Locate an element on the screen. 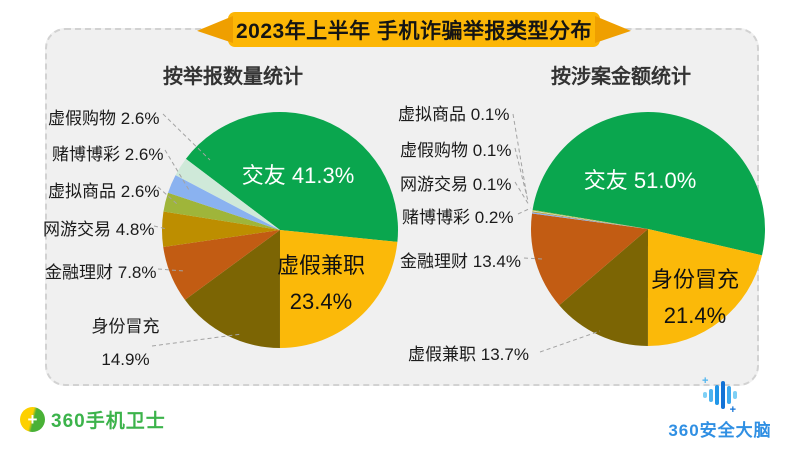 This screenshot has width=800, height=450. label-wangyou-jiaoyi-right: 网游交易 0.1% is located at coordinates (455, 182).